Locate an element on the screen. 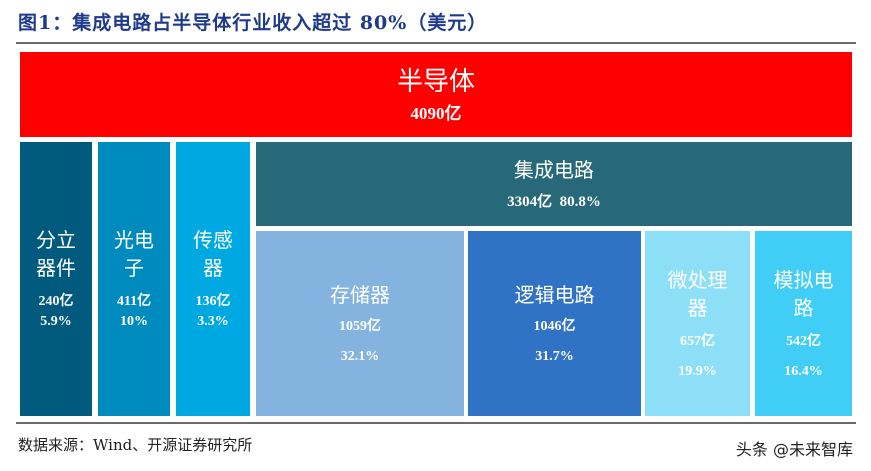 This screenshot has height=471, width=871. block-value: 1059亿 is located at coordinates (360, 326).